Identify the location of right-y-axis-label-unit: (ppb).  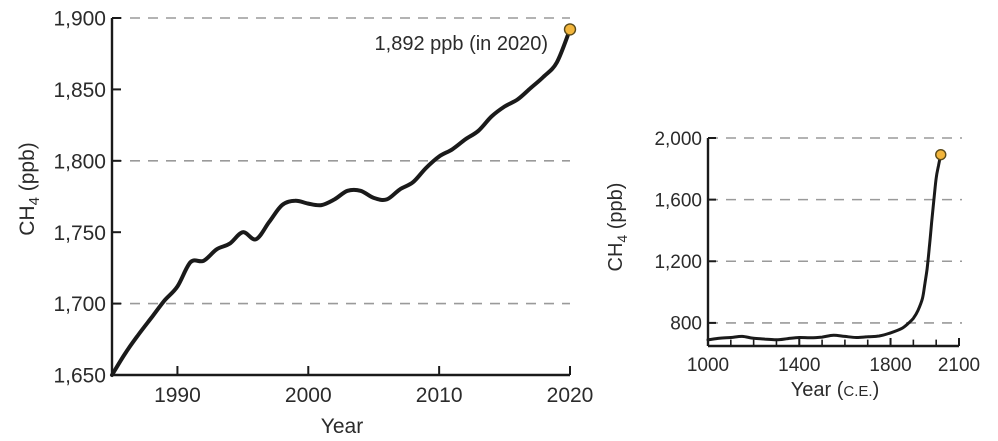
(616, 209).